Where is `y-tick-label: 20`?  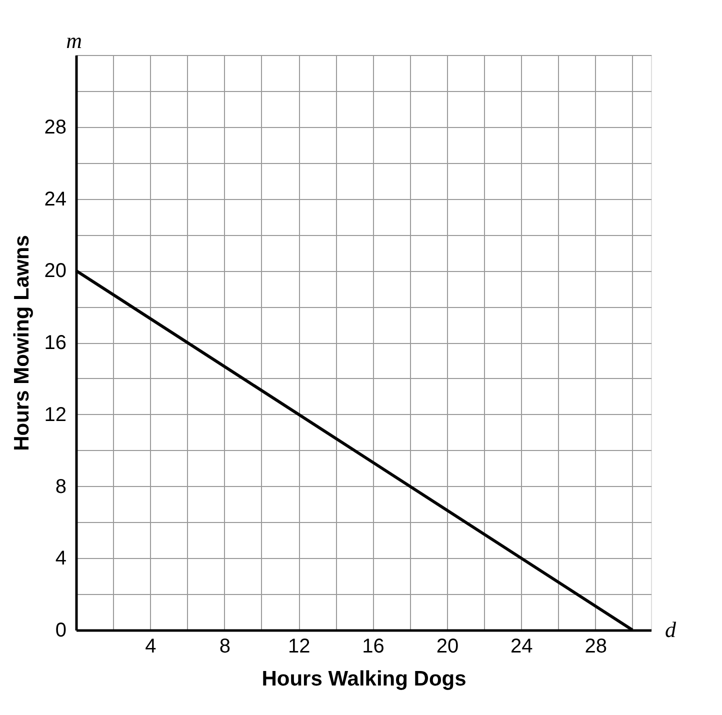 y-tick-label: 20 is located at coordinates (55, 271).